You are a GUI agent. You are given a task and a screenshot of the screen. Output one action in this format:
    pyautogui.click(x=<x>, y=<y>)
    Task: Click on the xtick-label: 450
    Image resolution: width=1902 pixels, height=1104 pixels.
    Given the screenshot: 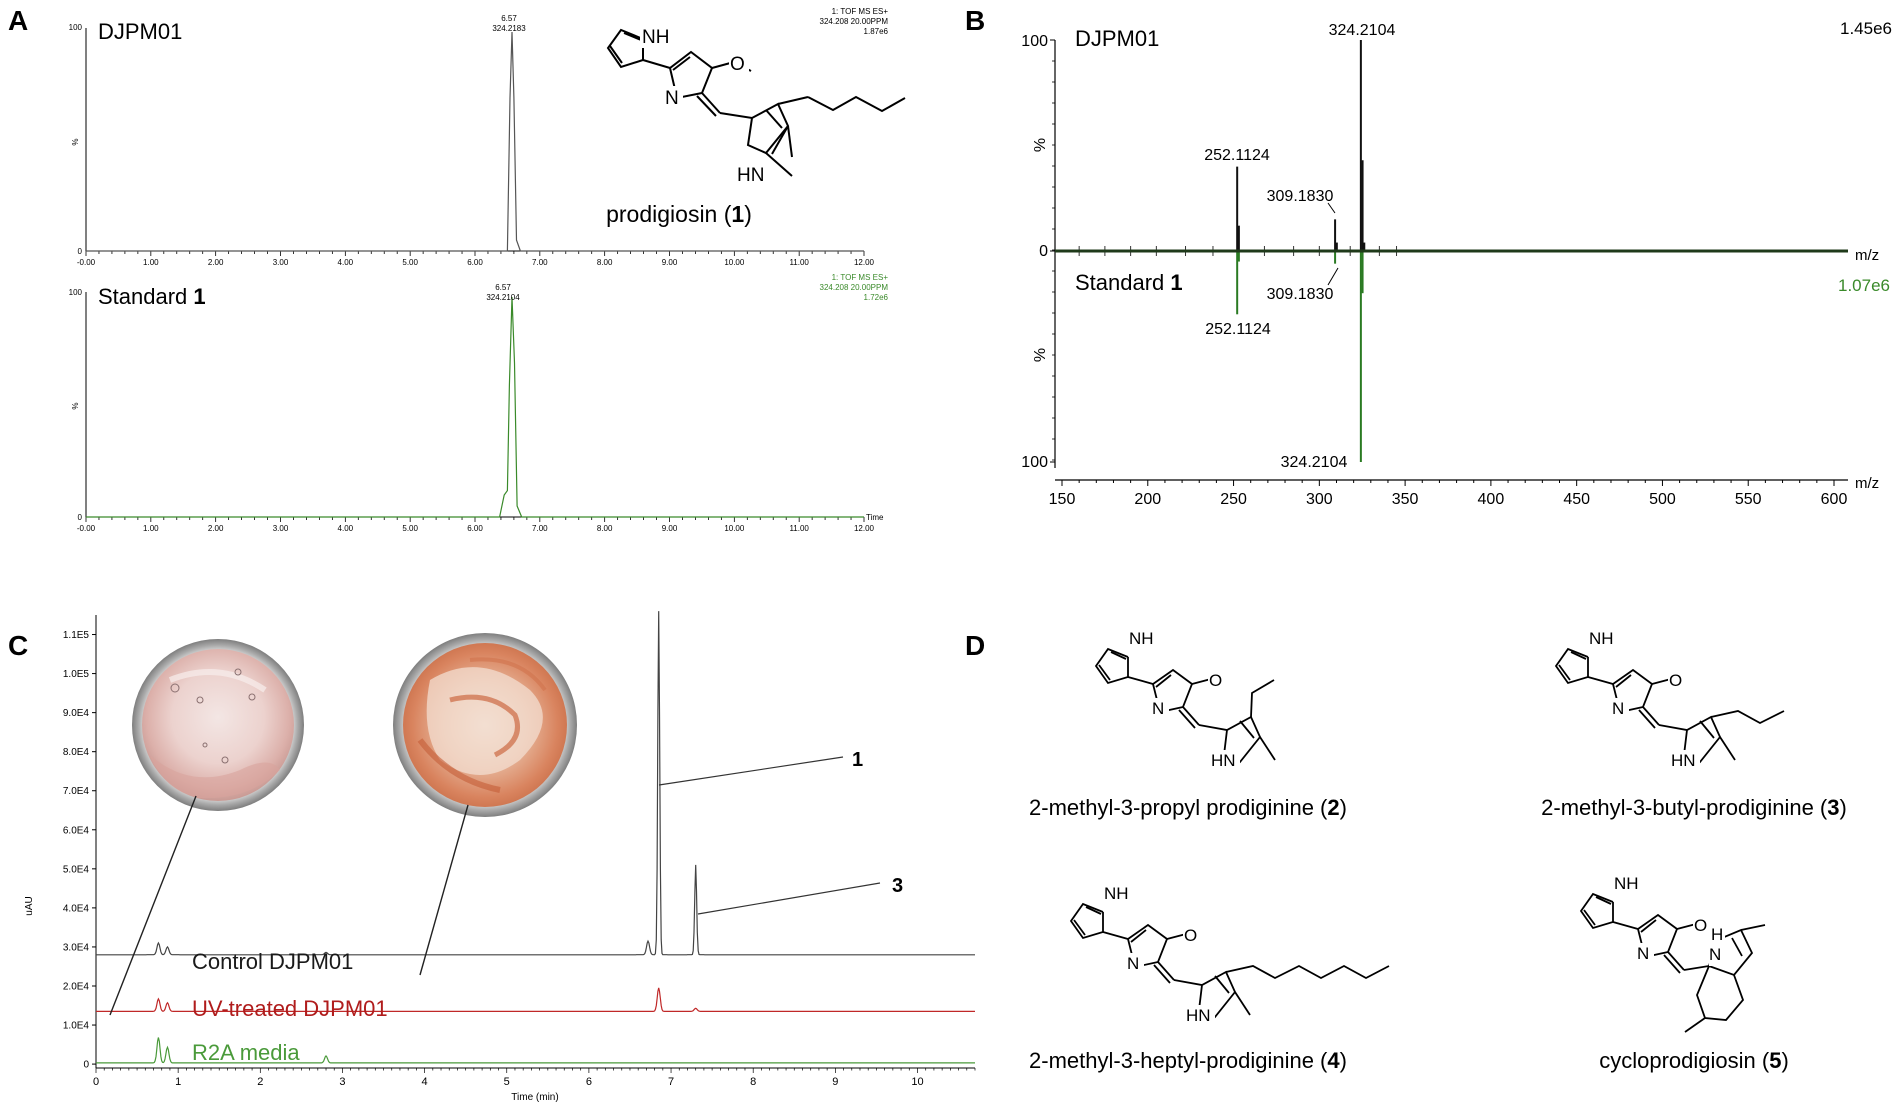 What is the action you would take?
    pyautogui.click(x=1576, y=499)
    